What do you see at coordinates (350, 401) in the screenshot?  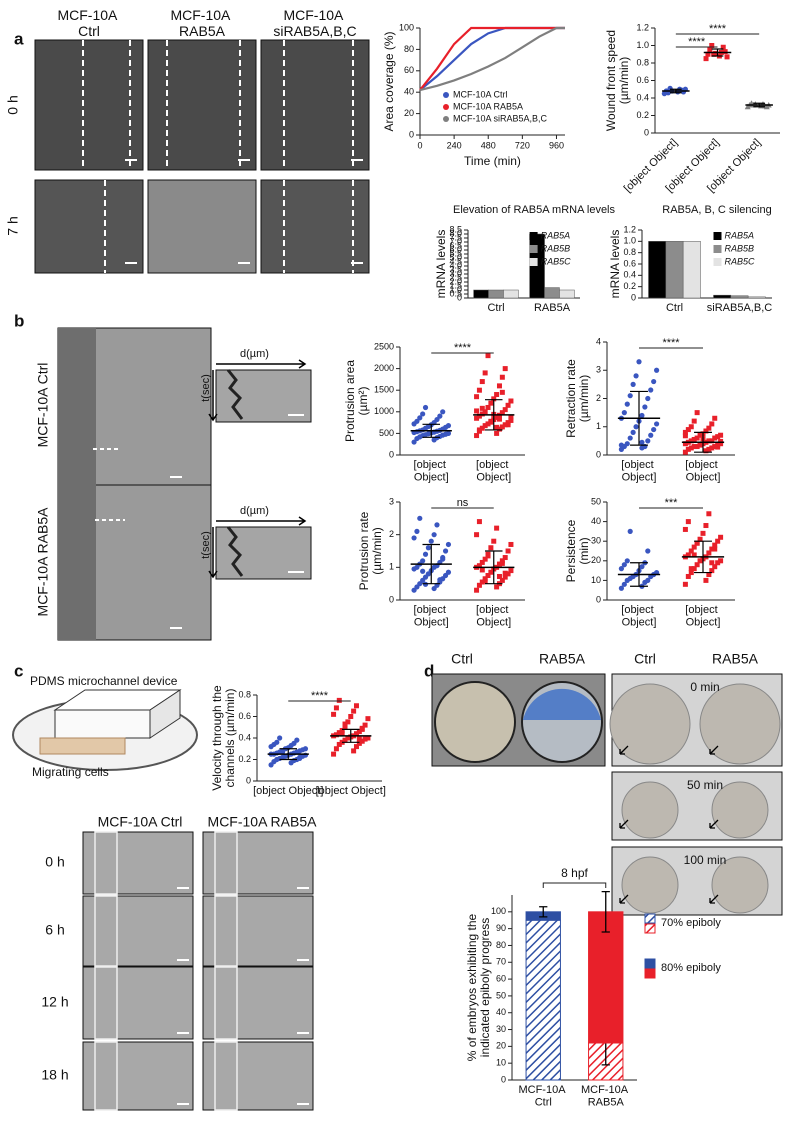 I see `y-axis-label: Protrusion area` at bounding box center [350, 401].